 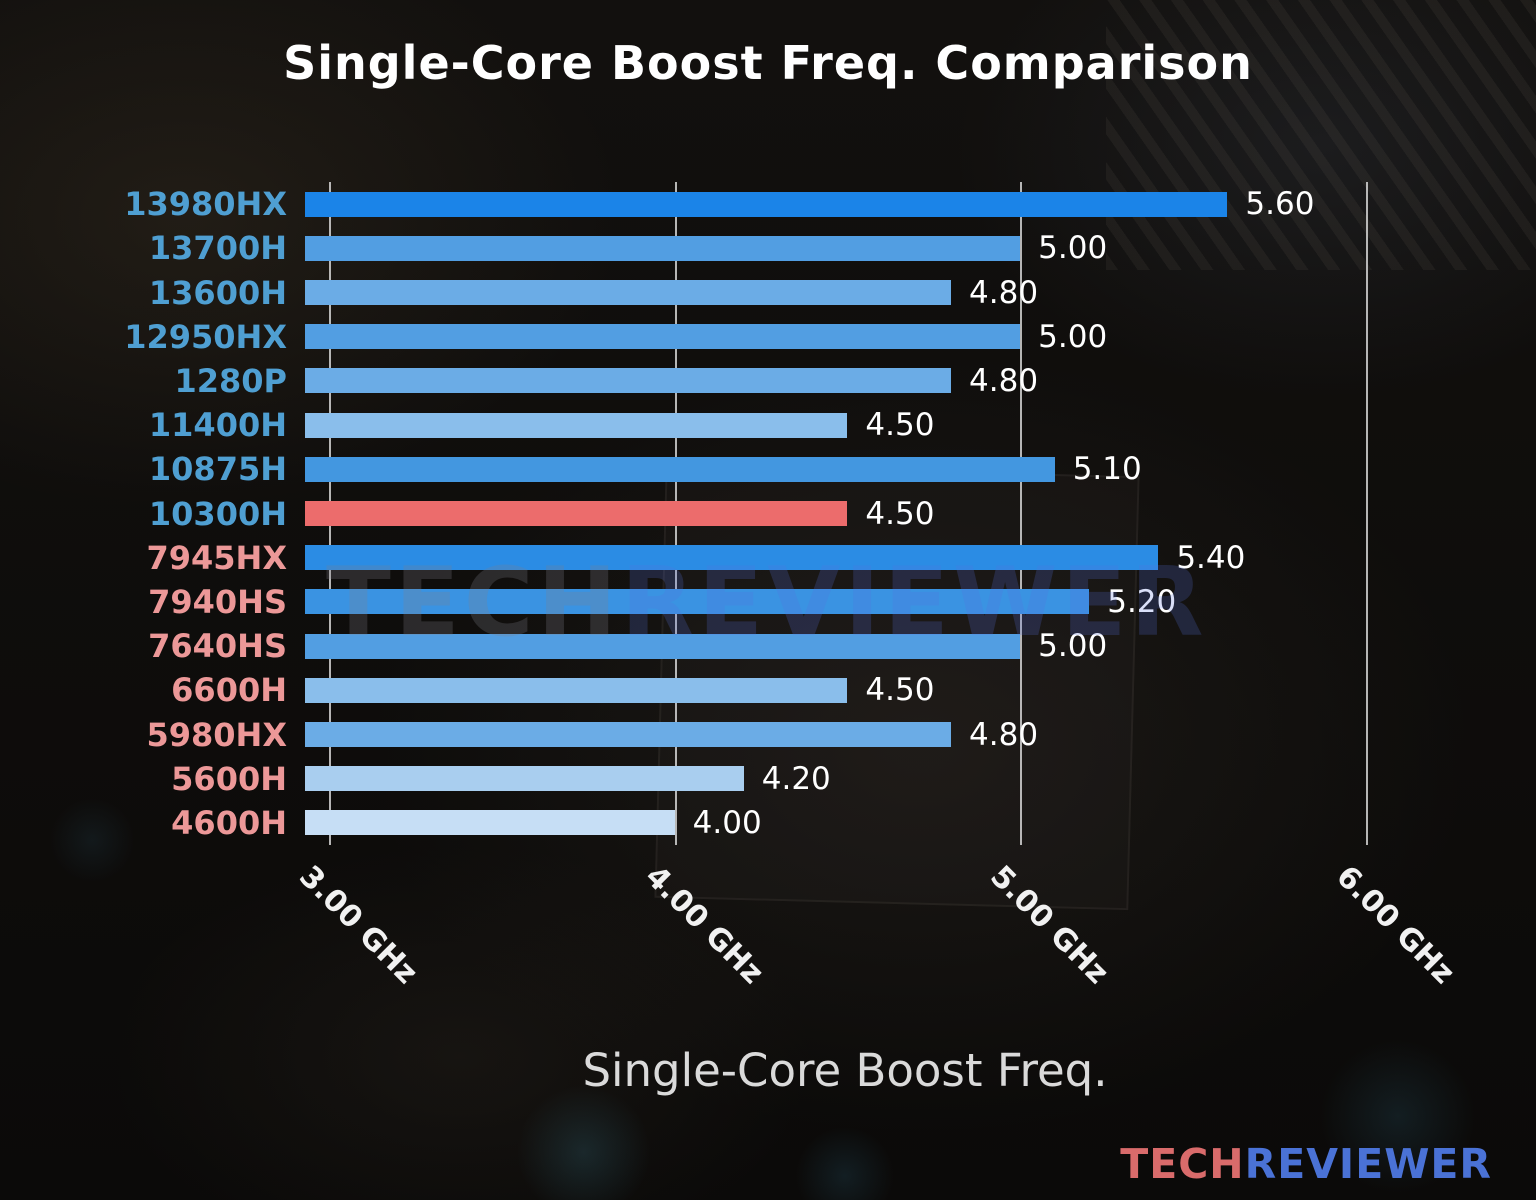 What do you see at coordinates (1394, 925) in the screenshot?
I see `x-tick-text: 6.00 GHz` at bounding box center [1394, 925].